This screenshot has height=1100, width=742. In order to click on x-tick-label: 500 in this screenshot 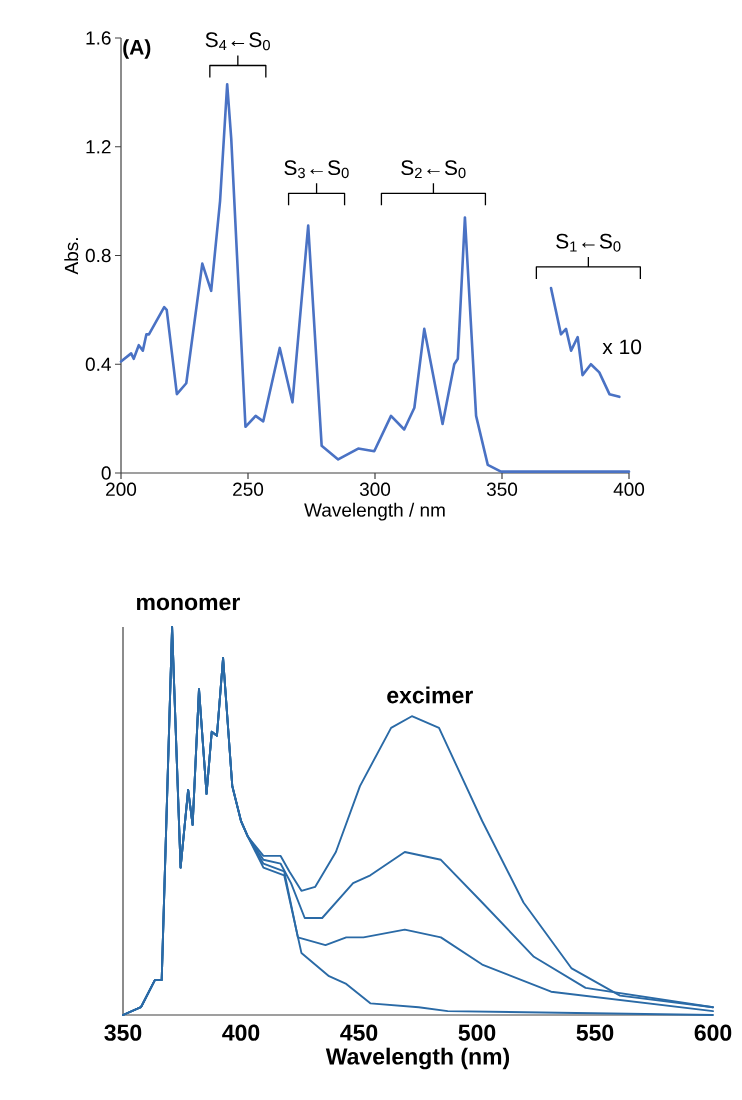, I will do `click(477, 1032)`.